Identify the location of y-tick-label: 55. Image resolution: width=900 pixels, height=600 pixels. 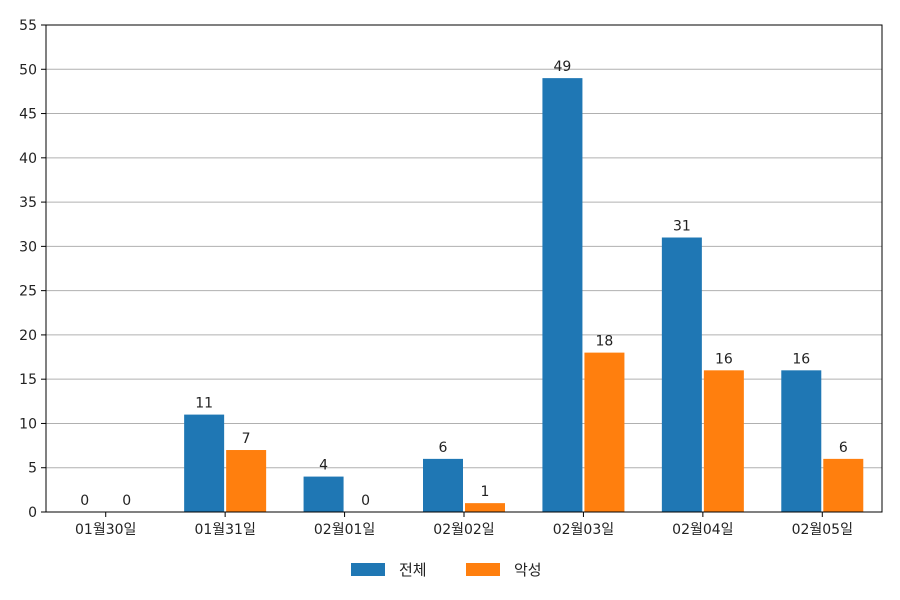
(28, 26).